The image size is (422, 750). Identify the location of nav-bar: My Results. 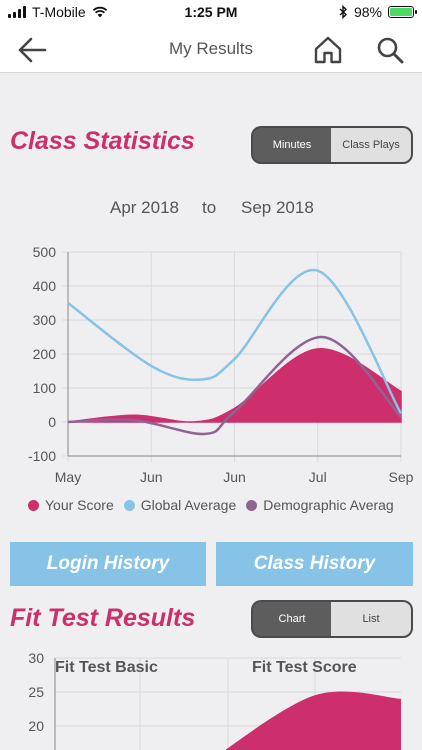
(211, 49).